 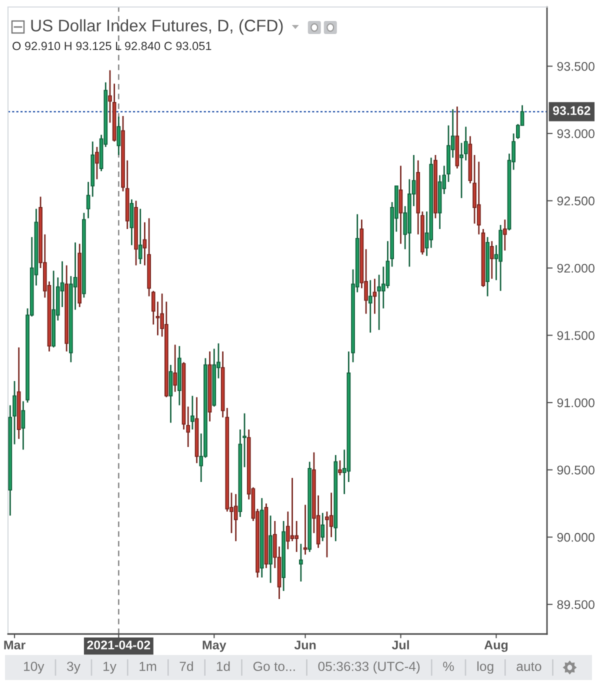 What do you see at coordinates (485, 667) in the screenshot?
I see `text: log` at bounding box center [485, 667].